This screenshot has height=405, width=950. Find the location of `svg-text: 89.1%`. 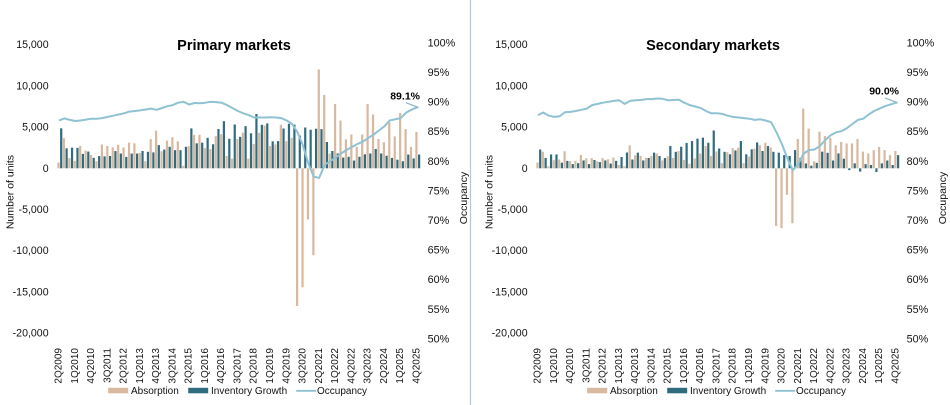

svg-text: 89.1% is located at coordinates (405, 96).